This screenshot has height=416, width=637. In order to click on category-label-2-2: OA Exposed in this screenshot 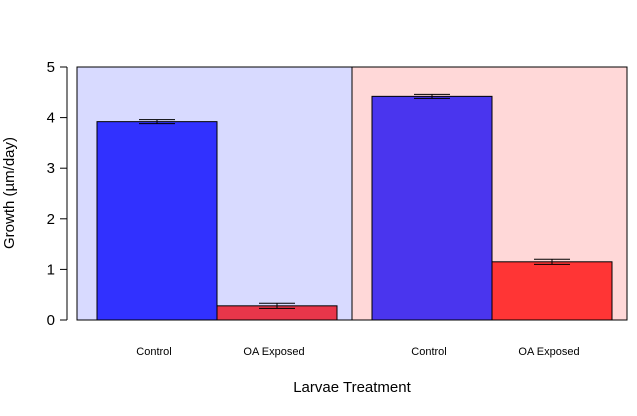, I will do `click(548, 352)`.